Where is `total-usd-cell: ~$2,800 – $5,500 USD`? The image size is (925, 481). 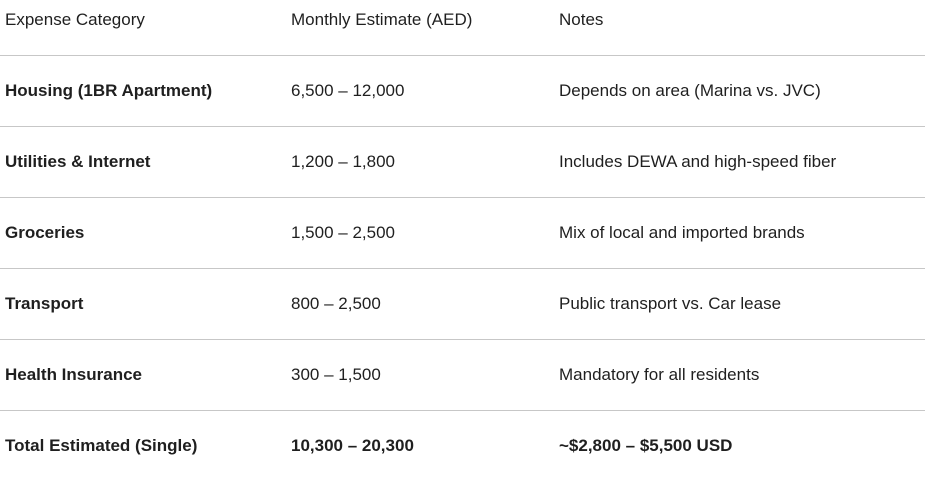
total-usd-cell: ~$2,800 – $5,500 USD is located at coordinates (646, 445).